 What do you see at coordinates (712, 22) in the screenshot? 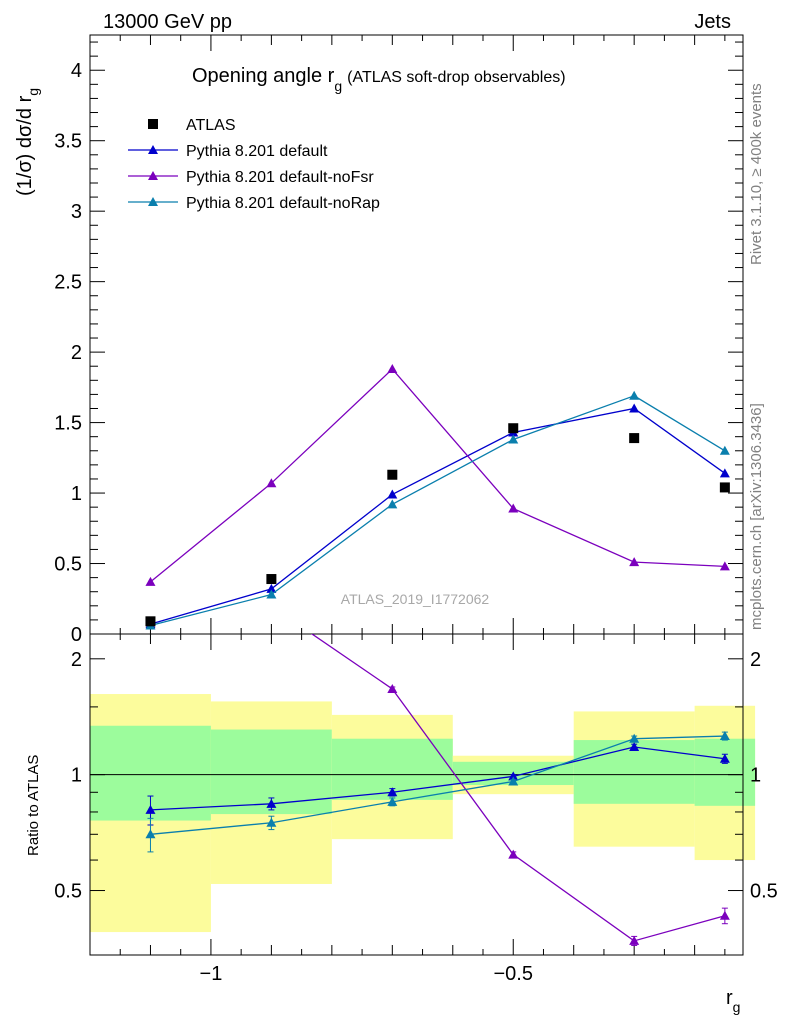
I see `header-right: Jets` at bounding box center [712, 22].